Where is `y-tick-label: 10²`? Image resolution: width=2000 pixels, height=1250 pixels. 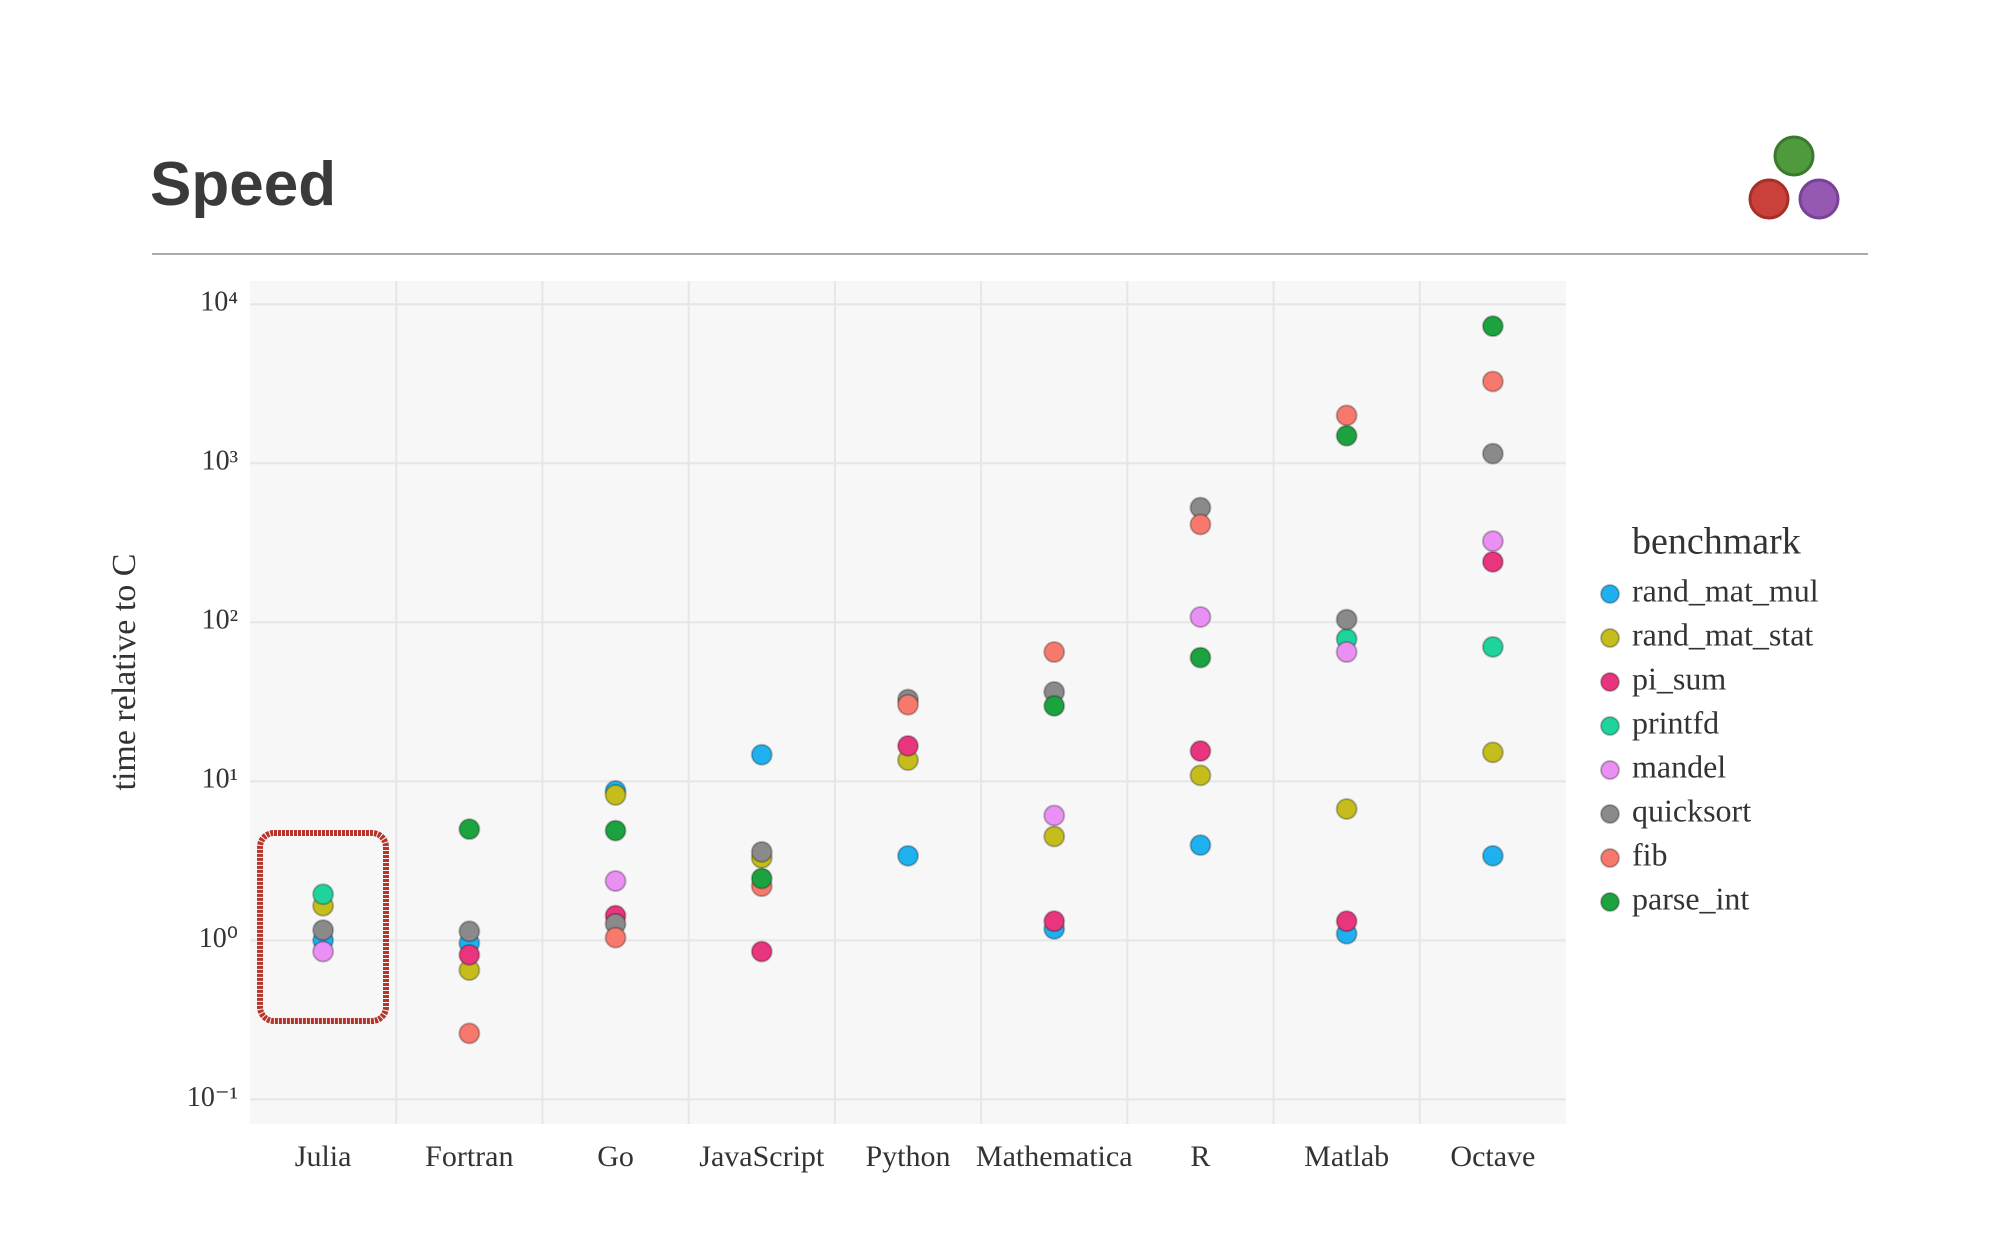 y-tick-label: 10² is located at coordinates (220, 620).